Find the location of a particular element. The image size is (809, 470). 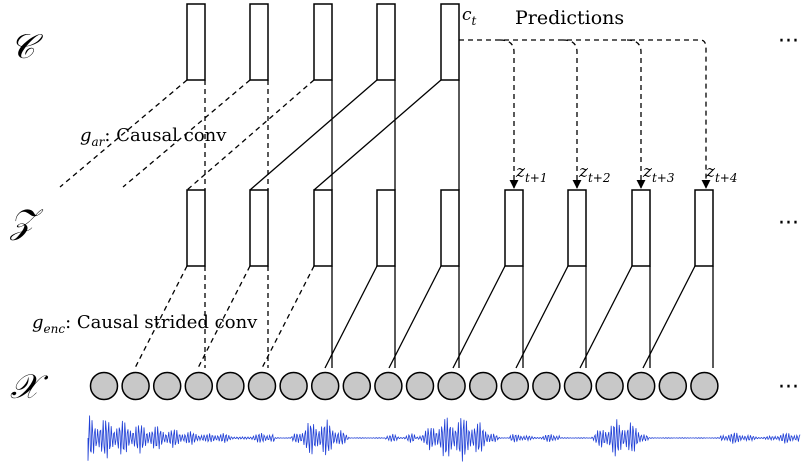

latent-boxes is located at coordinates (450, 228).